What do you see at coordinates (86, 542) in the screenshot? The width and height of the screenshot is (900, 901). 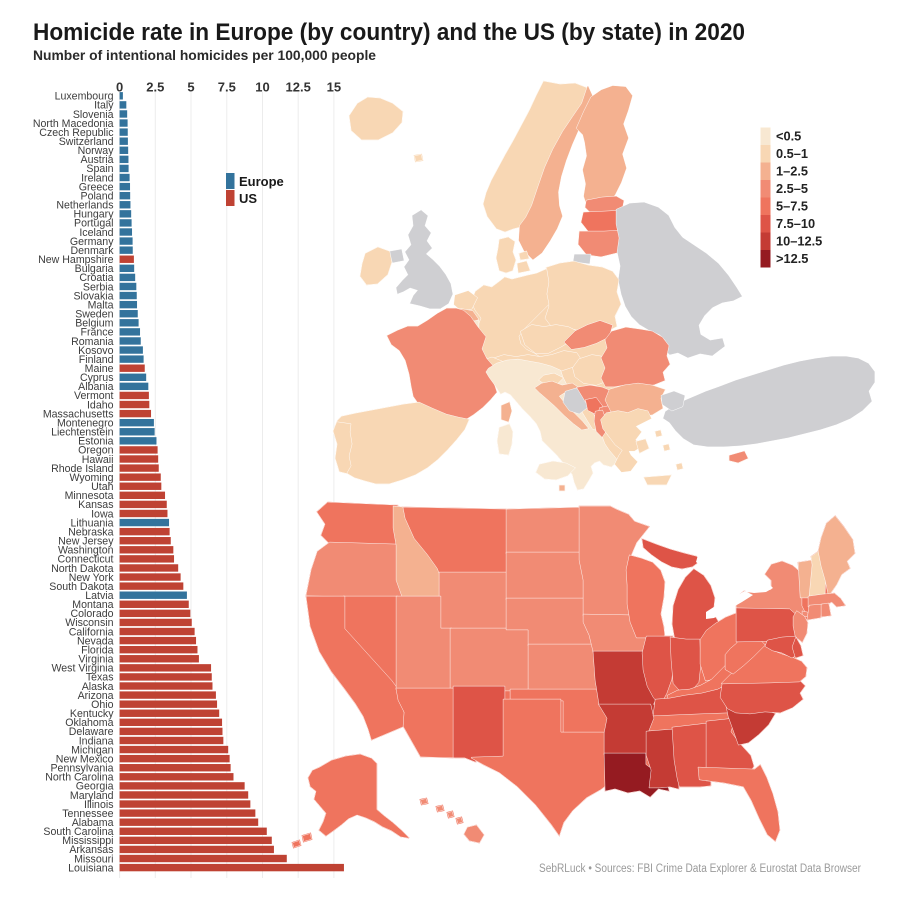 I see `svg-text: New Jersey` at bounding box center [86, 542].